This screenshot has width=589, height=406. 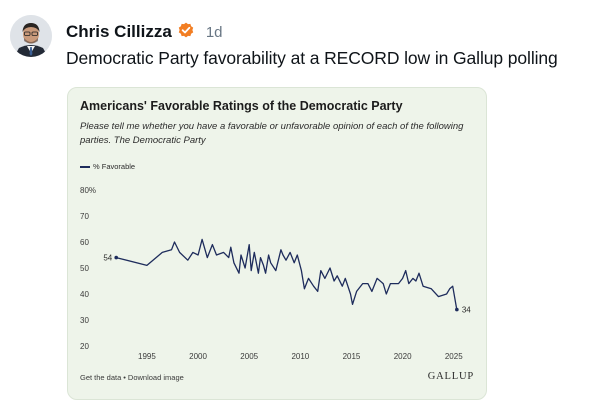 What do you see at coordinates (85, 166) in the screenshot?
I see `legend-swatch` at bounding box center [85, 166].